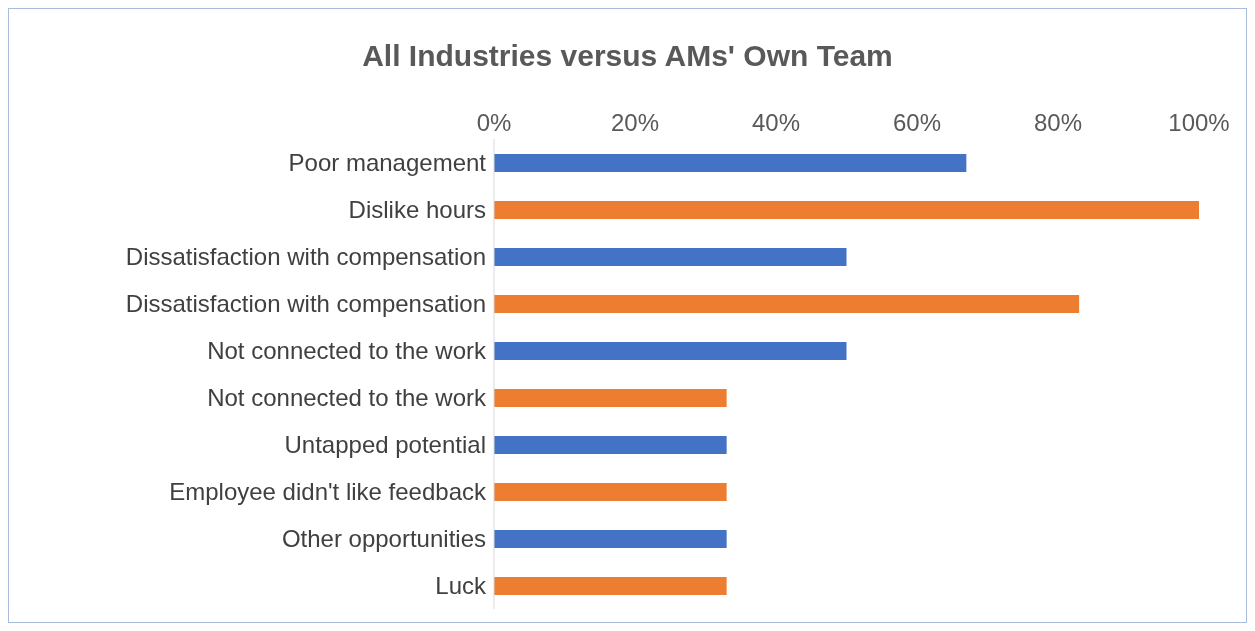  What do you see at coordinates (417, 210) in the screenshot?
I see `y-tick-label: Dislike hours` at bounding box center [417, 210].